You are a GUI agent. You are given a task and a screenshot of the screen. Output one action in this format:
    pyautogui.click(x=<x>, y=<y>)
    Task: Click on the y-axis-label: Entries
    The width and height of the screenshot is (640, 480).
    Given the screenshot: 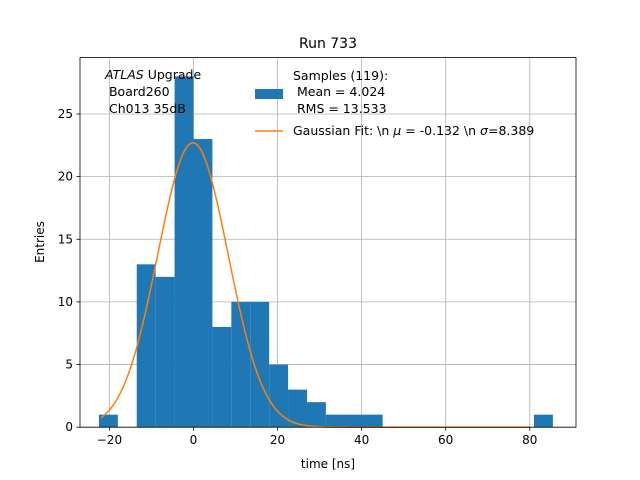 What is the action you would take?
    pyautogui.click(x=40, y=242)
    